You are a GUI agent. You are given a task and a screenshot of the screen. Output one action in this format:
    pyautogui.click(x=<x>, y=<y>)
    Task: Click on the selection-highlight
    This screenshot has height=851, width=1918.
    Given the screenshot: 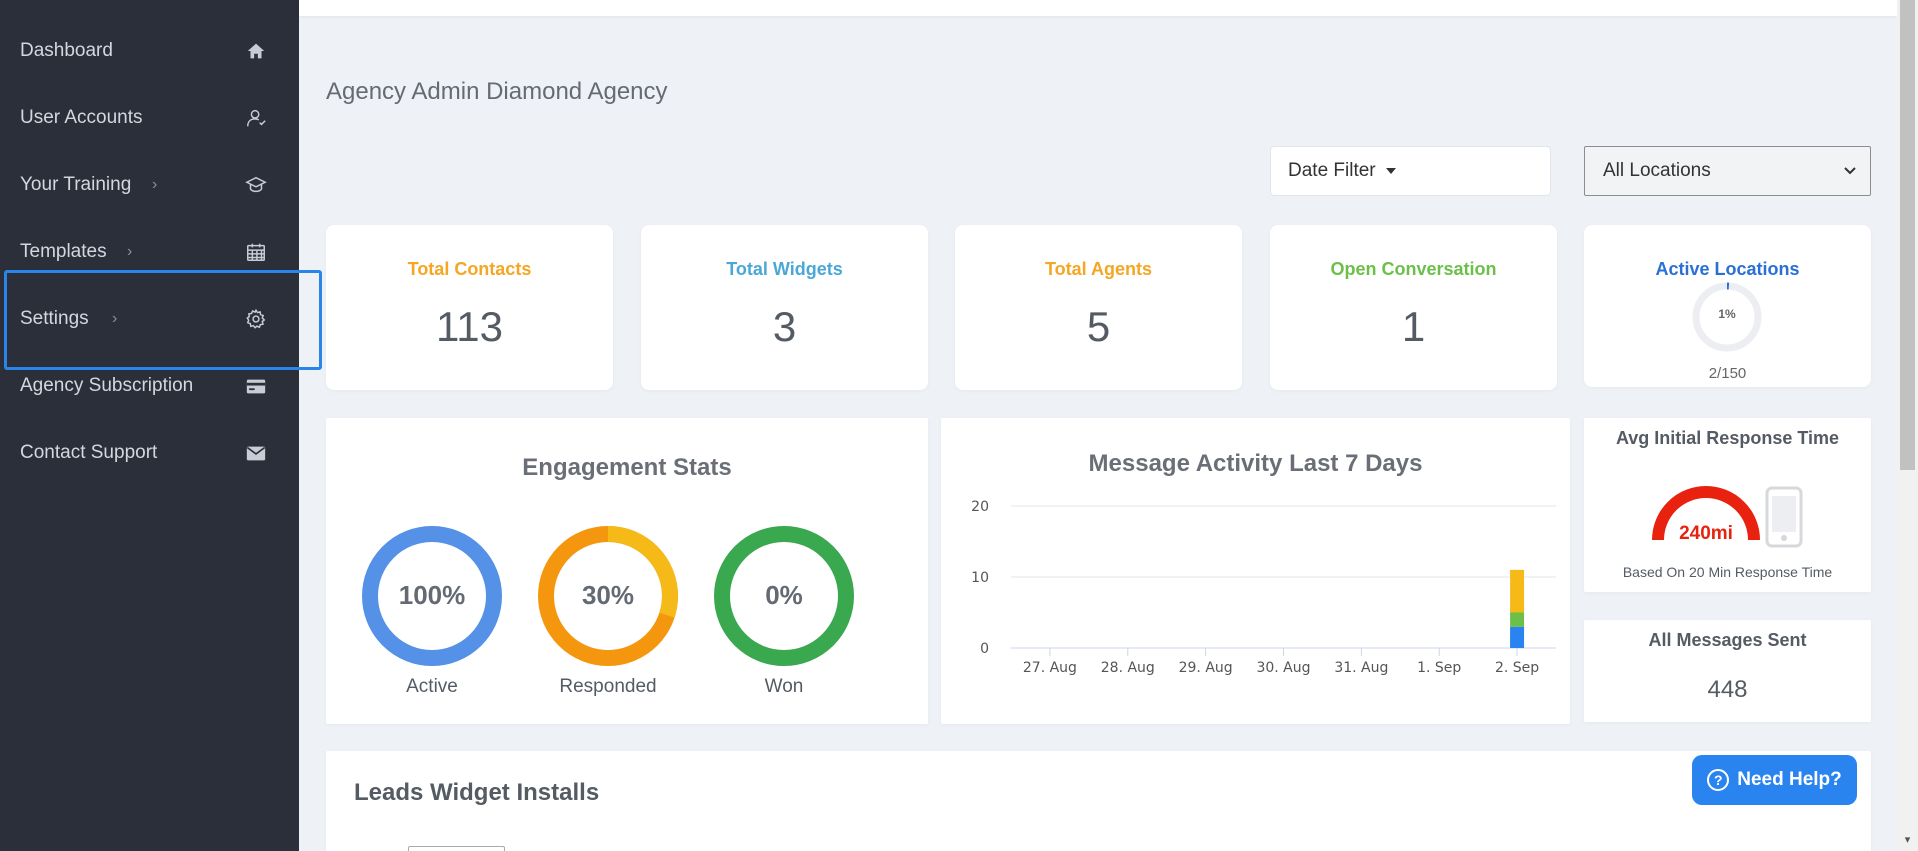 What is the action you would take?
    pyautogui.click(x=163, y=320)
    